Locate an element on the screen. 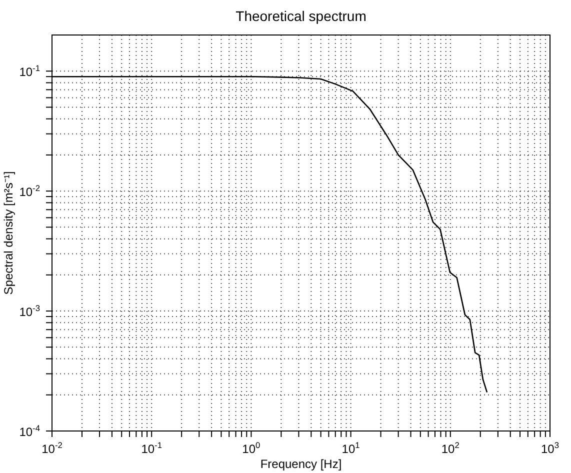 The image size is (571, 473). y-axis-title: Spectral density [m²s⁻¹] is located at coordinates (8, 233).